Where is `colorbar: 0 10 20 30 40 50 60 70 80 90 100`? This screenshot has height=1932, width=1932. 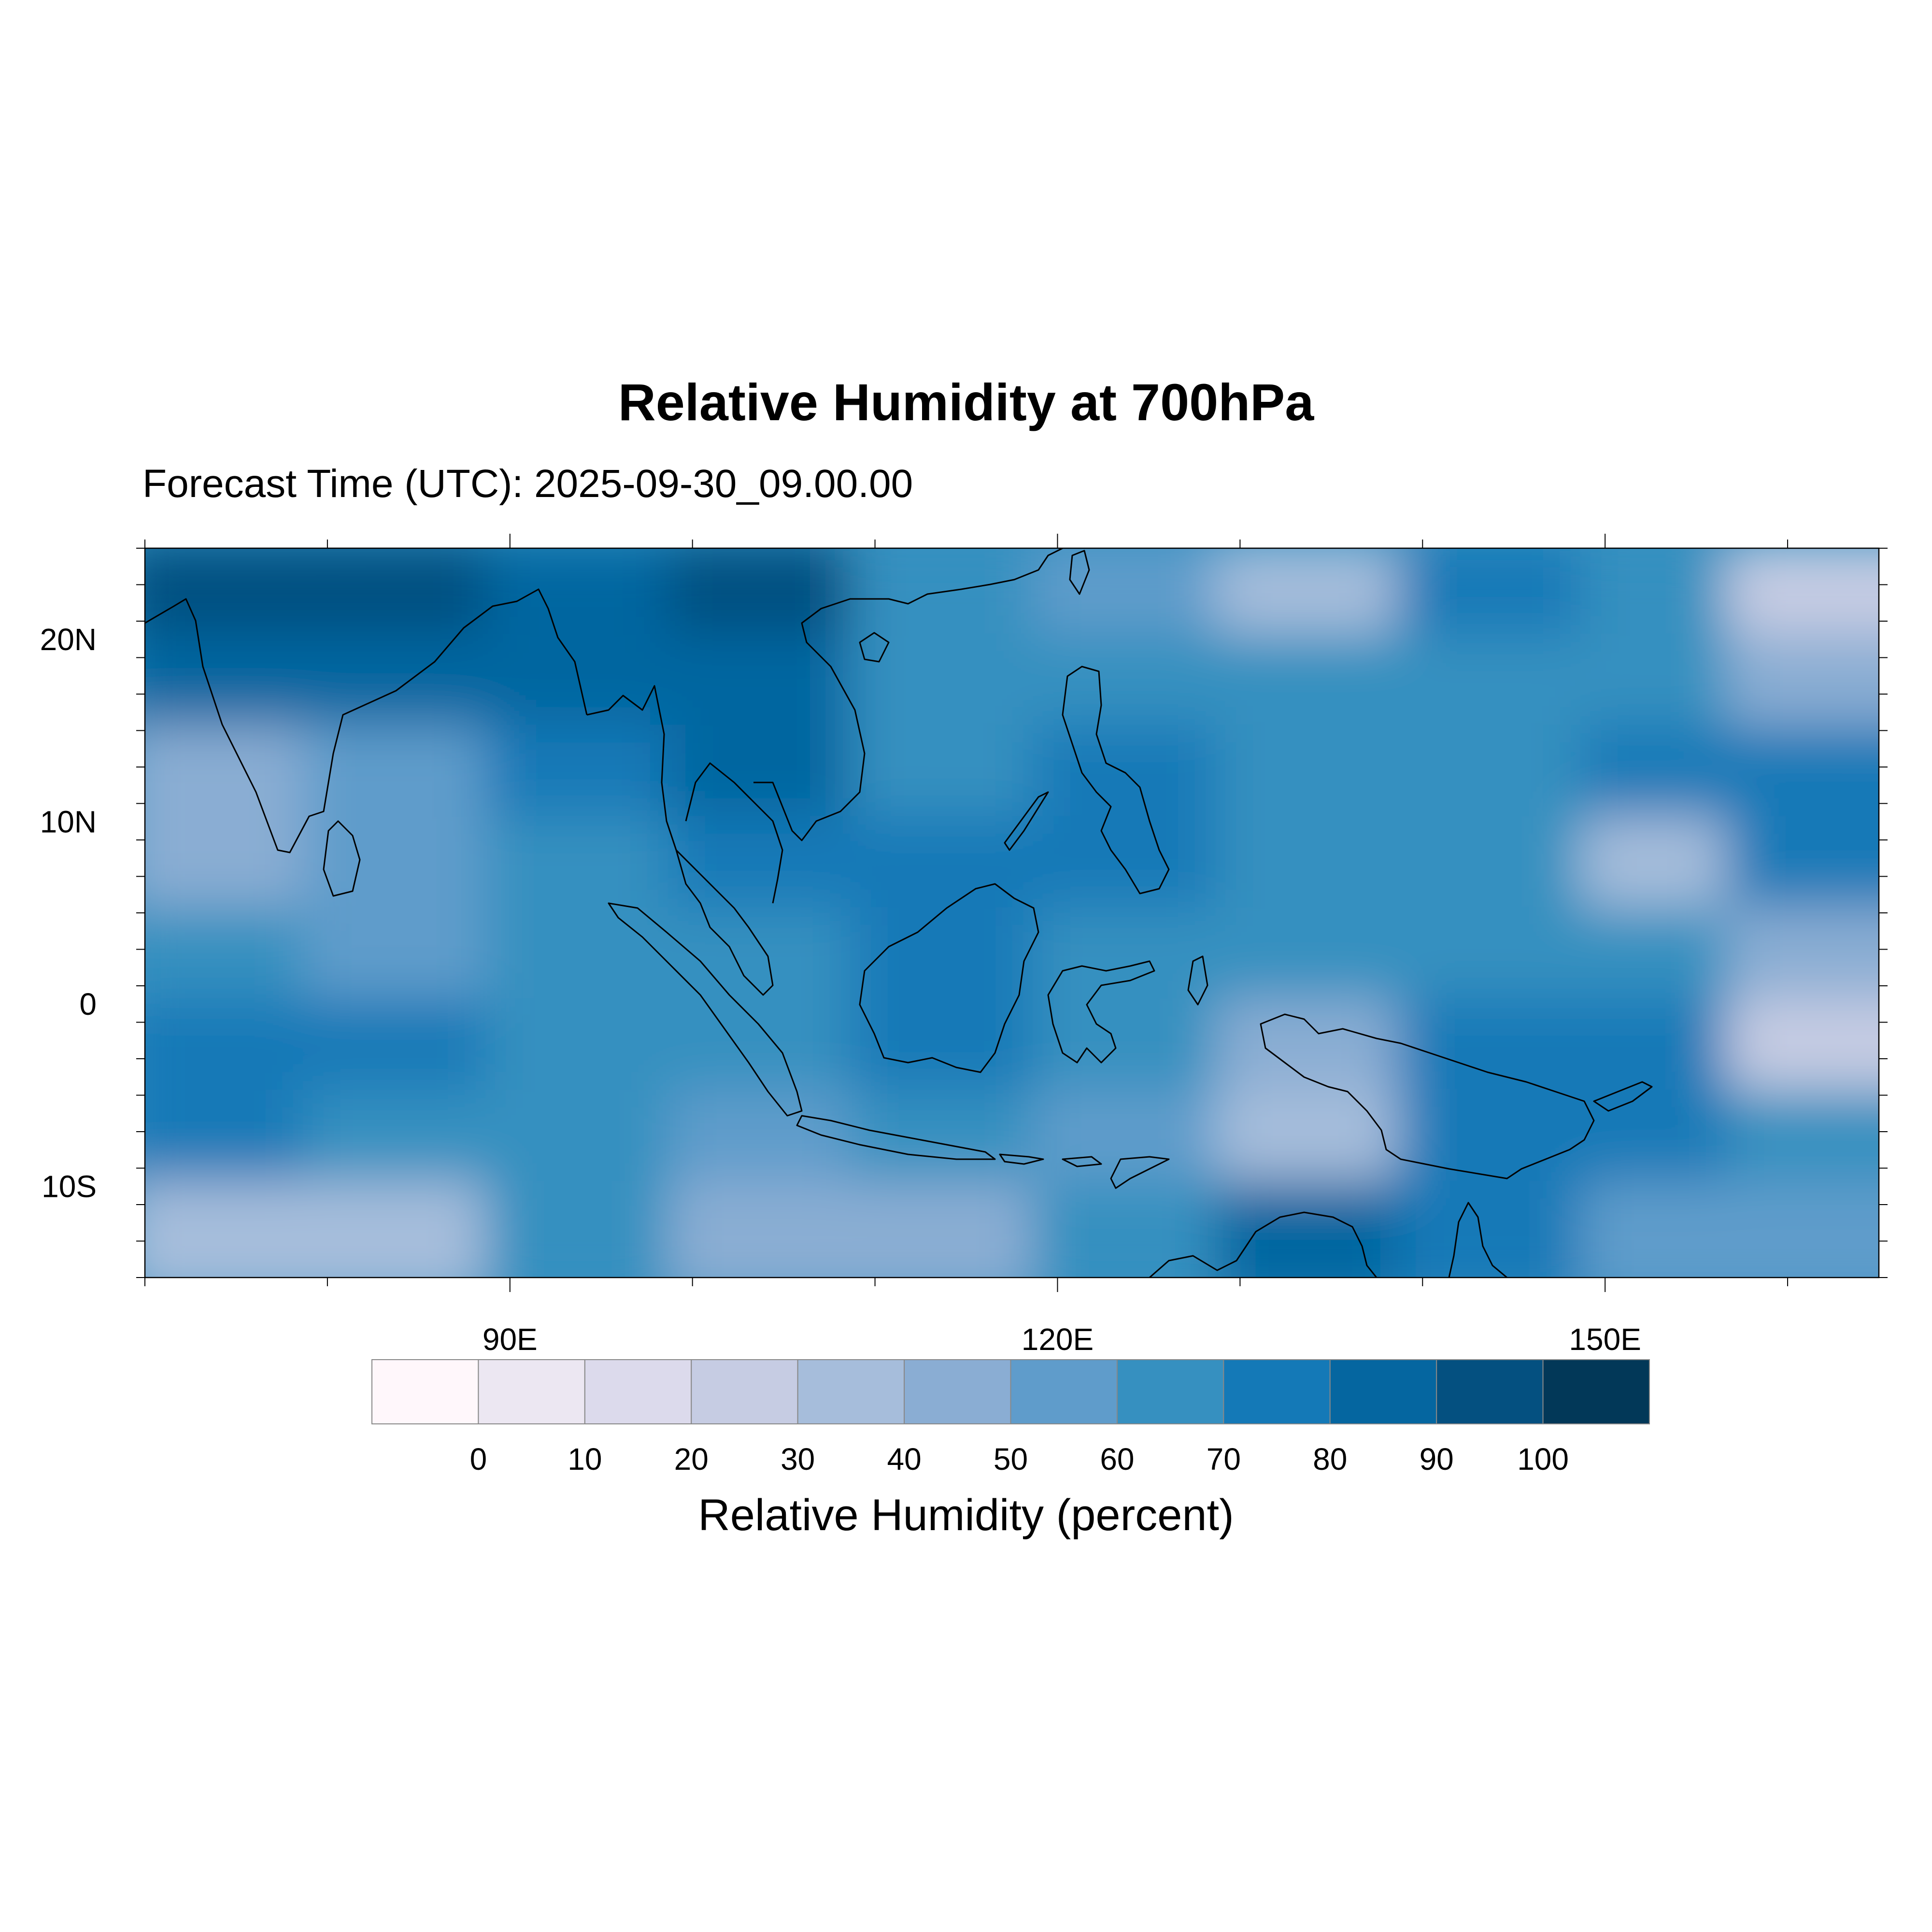
colorbar: 0 10 20 30 40 50 60 70 80 90 100 is located at coordinates (1011, 1418).